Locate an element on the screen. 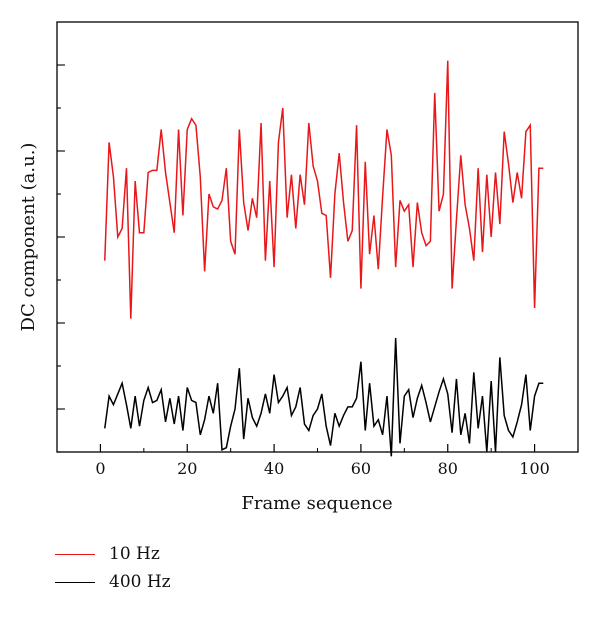  x-tick-label: 80 is located at coordinates (448, 468).